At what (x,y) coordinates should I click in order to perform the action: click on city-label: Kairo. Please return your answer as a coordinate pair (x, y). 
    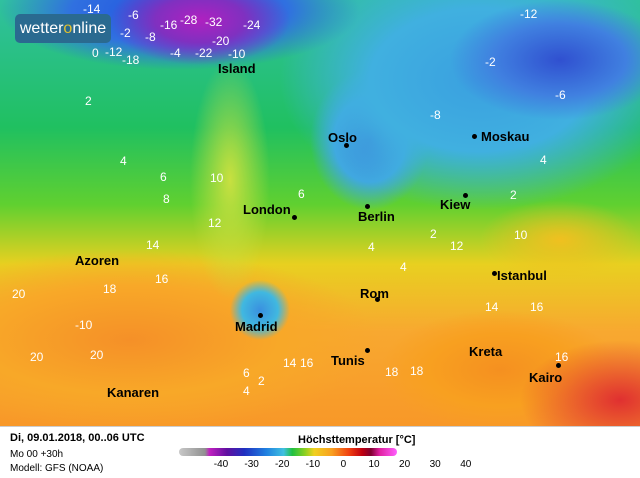
    Looking at the image, I should click on (546, 377).